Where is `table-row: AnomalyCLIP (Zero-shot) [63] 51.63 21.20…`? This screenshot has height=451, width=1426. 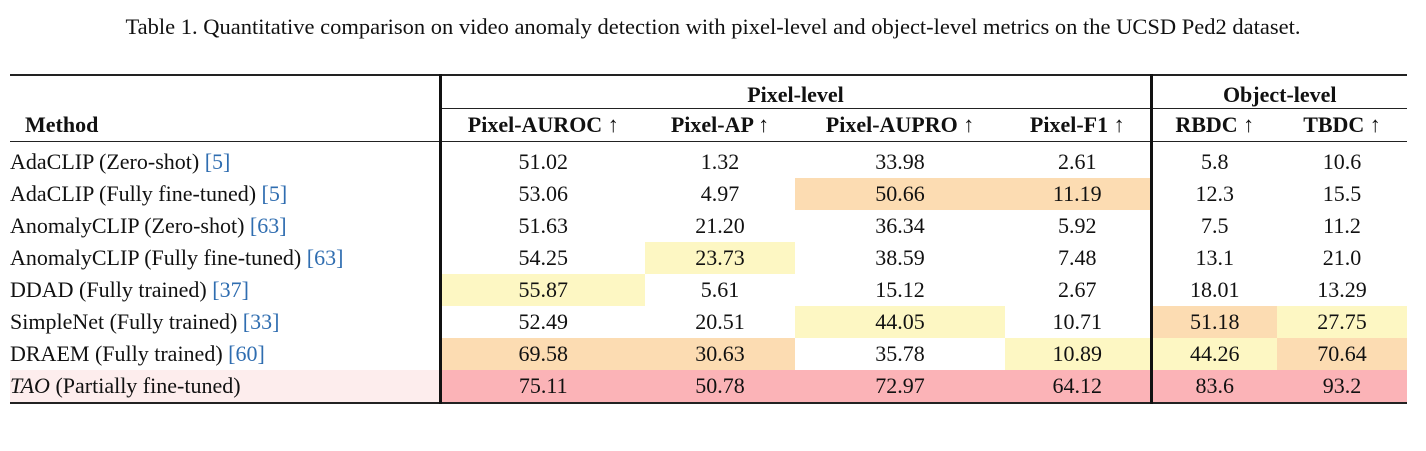
table-row: AnomalyCLIP (Zero-shot) [63] 51.63 21.20… is located at coordinates (708, 226).